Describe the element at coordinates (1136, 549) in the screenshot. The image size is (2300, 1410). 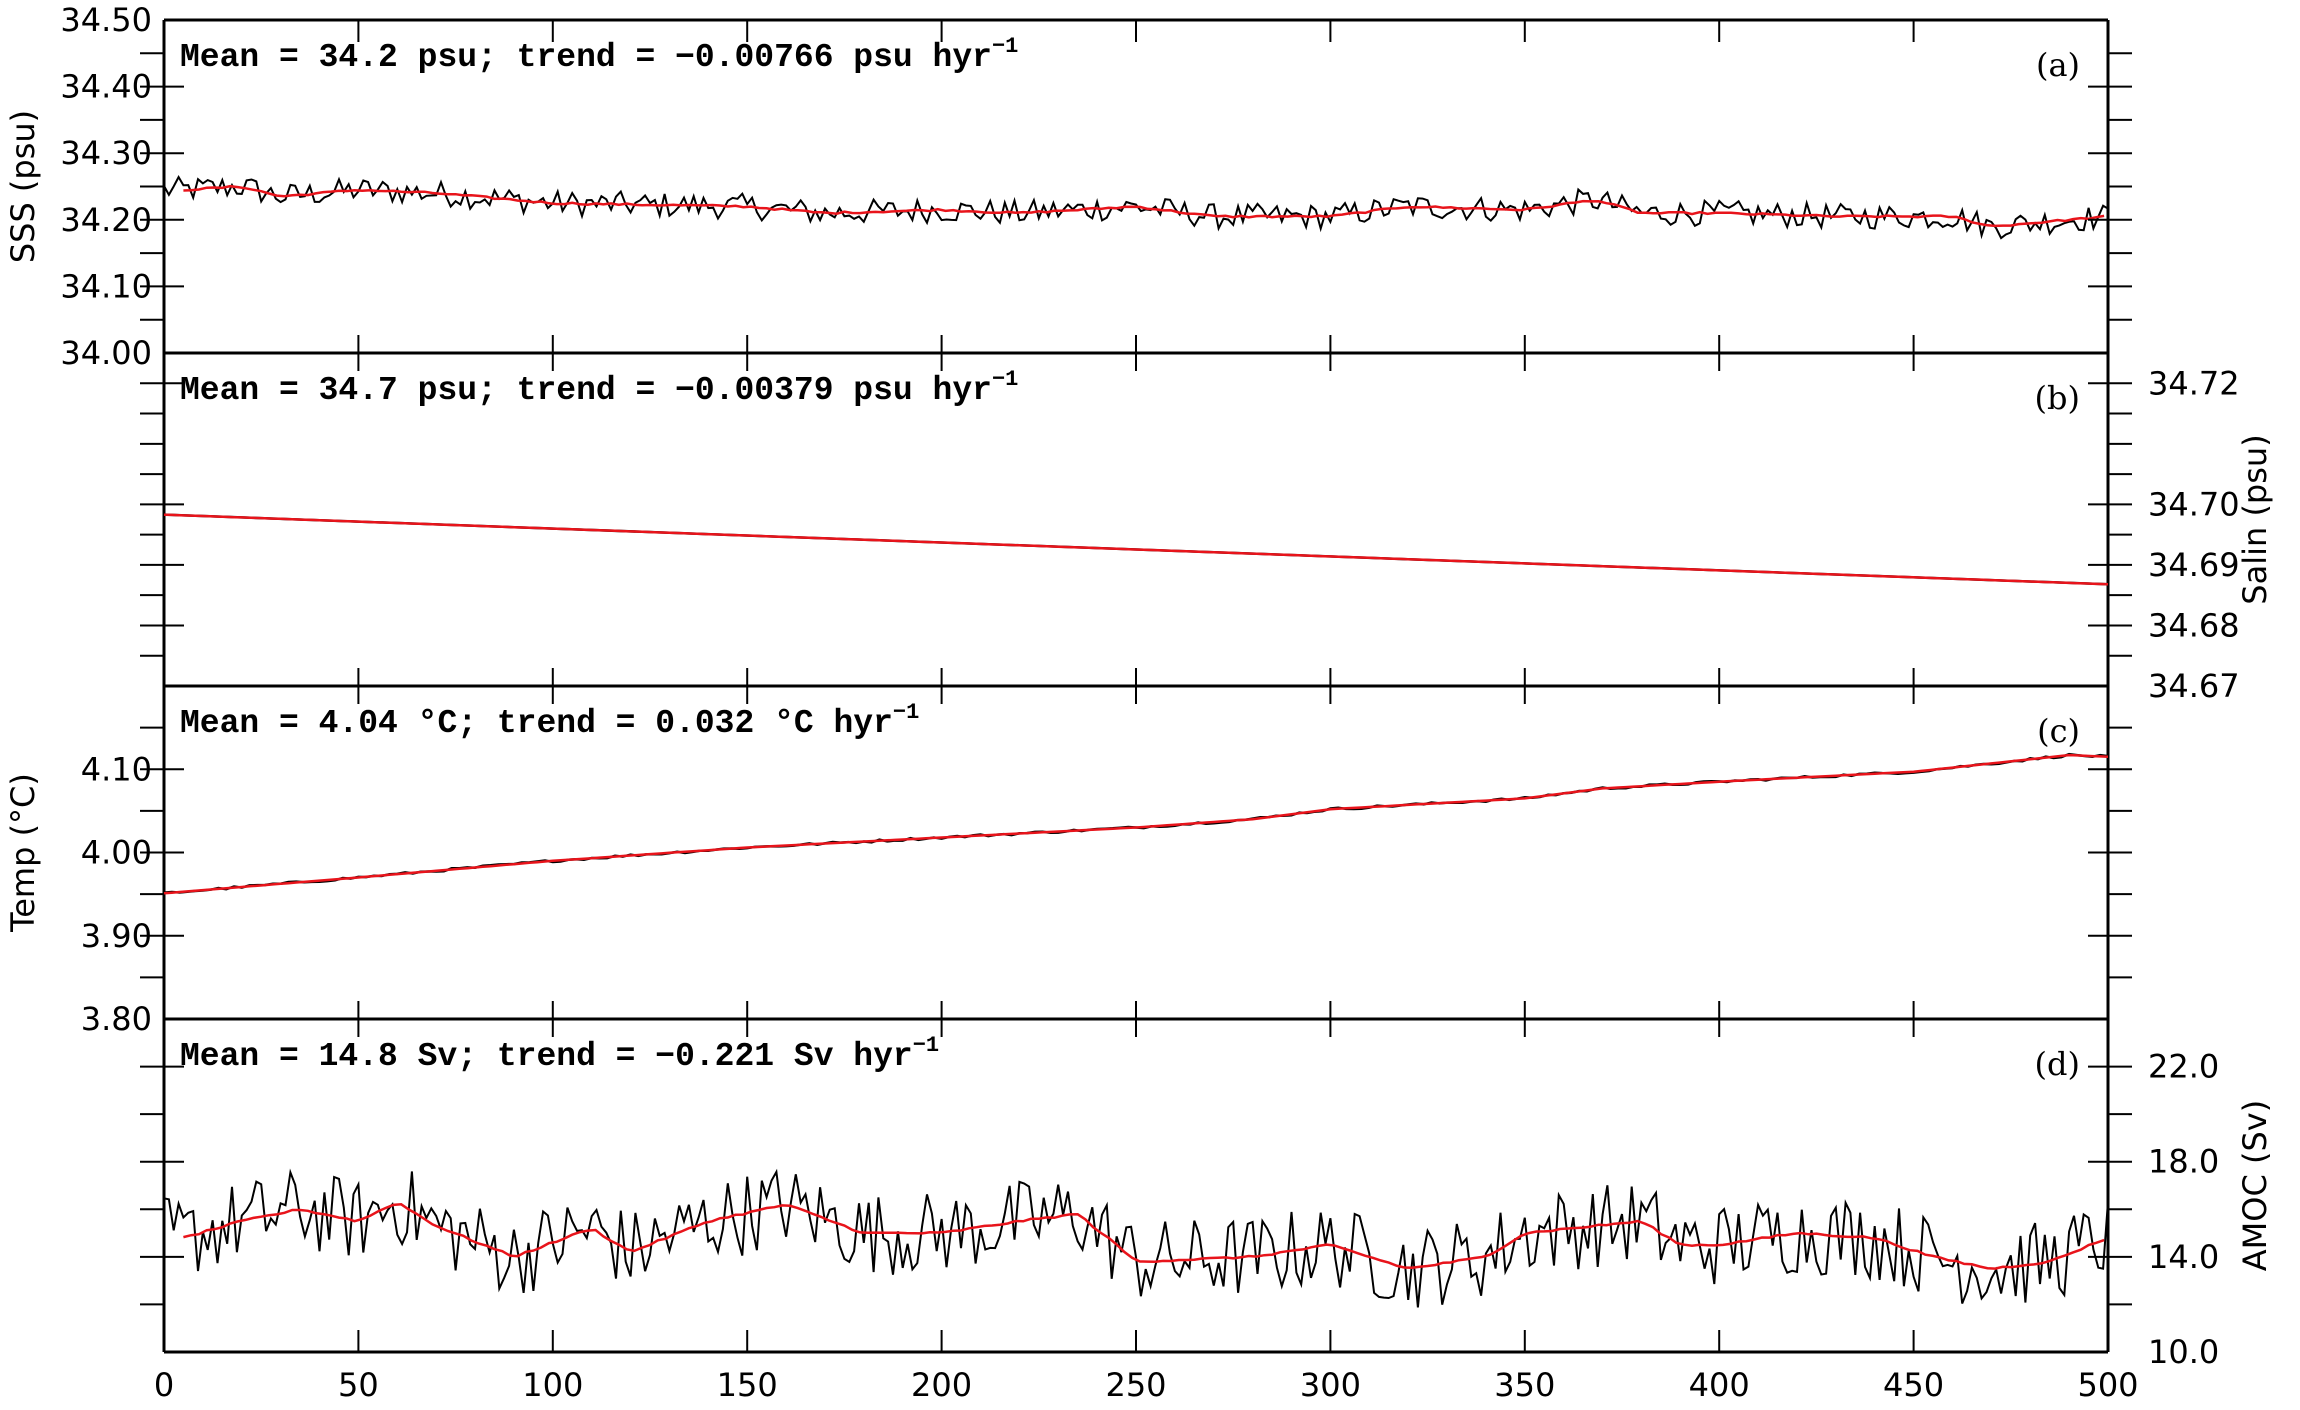
I see `series-b-smooth-line` at that location.